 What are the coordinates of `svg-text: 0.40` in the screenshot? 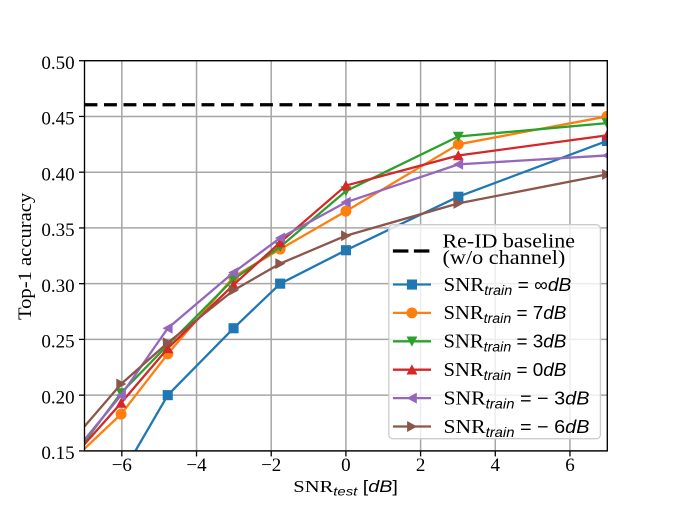 It's located at (57, 174).